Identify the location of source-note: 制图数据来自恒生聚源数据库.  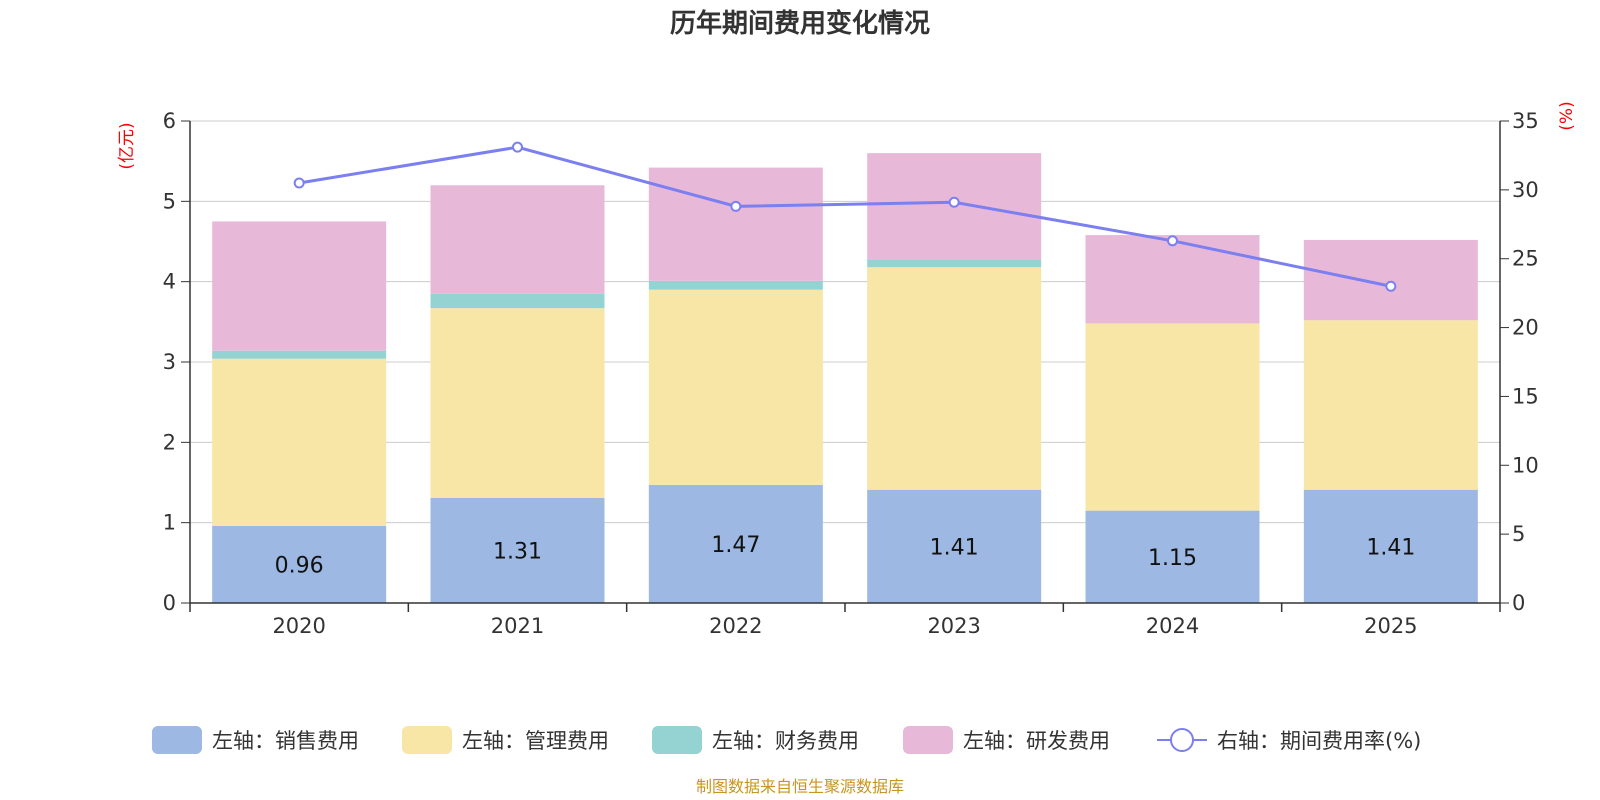
(800, 786).